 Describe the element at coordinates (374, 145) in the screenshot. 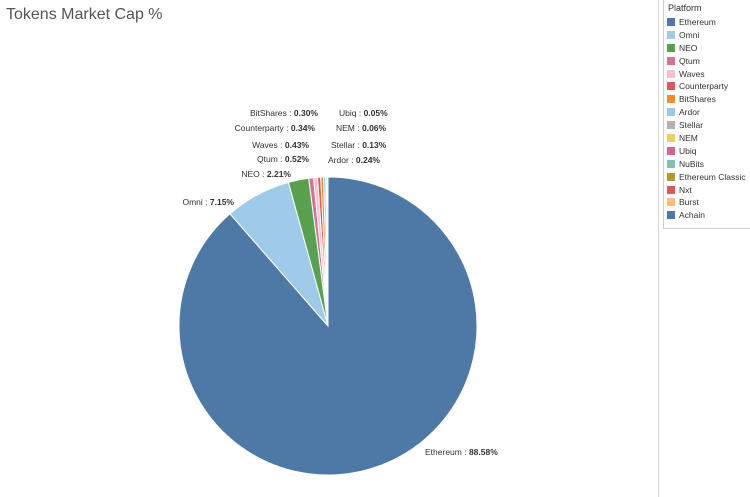

I see `data-label-value: 0.13%` at that location.